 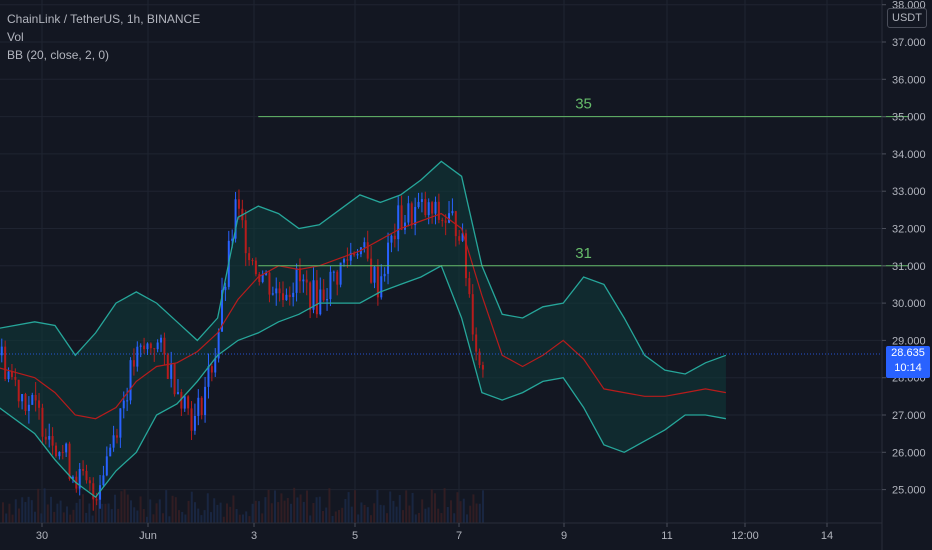 What do you see at coordinates (254, 536) in the screenshot?
I see `x-tick-label: 3` at bounding box center [254, 536].